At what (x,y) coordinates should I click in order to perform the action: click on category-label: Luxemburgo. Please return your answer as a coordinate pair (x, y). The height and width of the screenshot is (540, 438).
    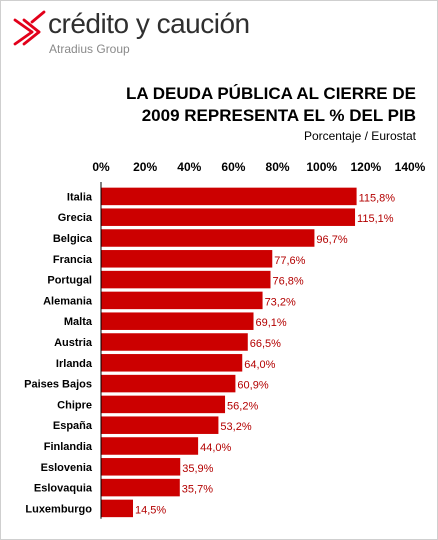
    Looking at the image, I should click on (58, 509).